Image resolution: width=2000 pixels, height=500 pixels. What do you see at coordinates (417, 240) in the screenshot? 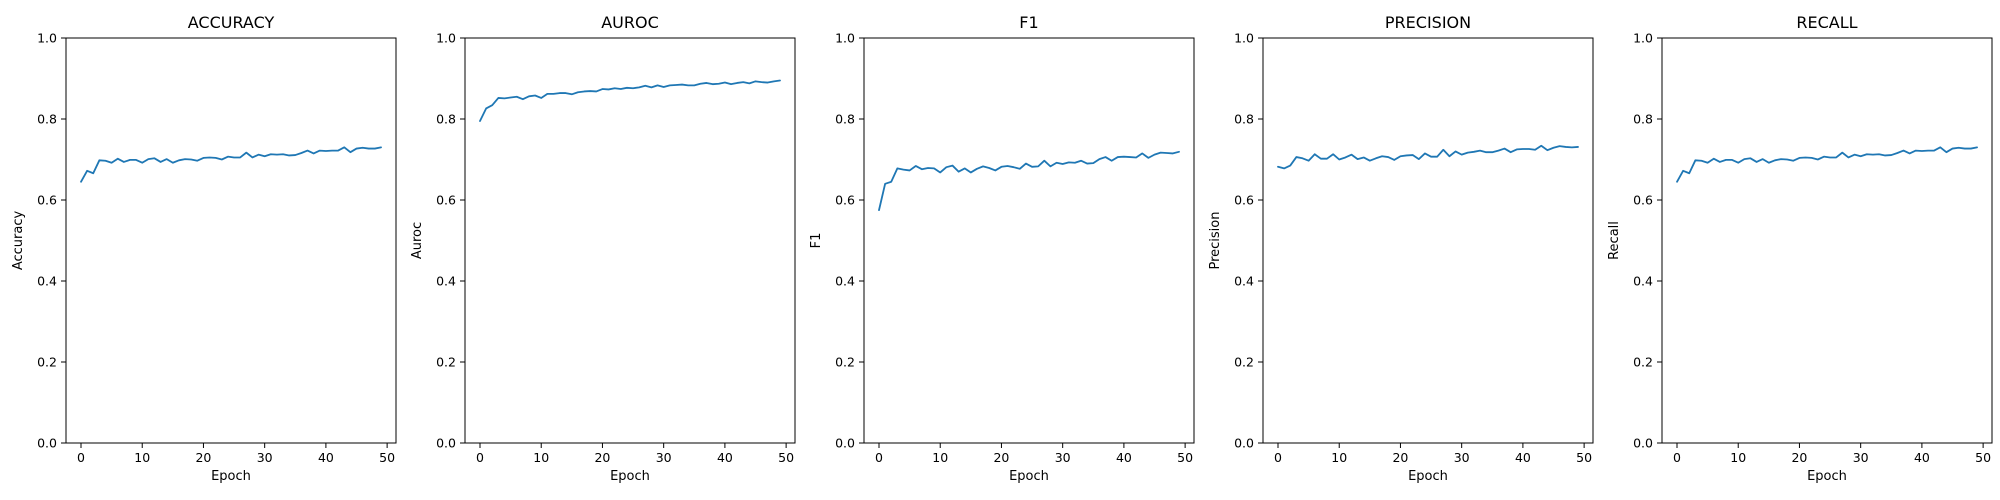
I see `y-axis-label: Auroc` at bounding box center [417, 240].